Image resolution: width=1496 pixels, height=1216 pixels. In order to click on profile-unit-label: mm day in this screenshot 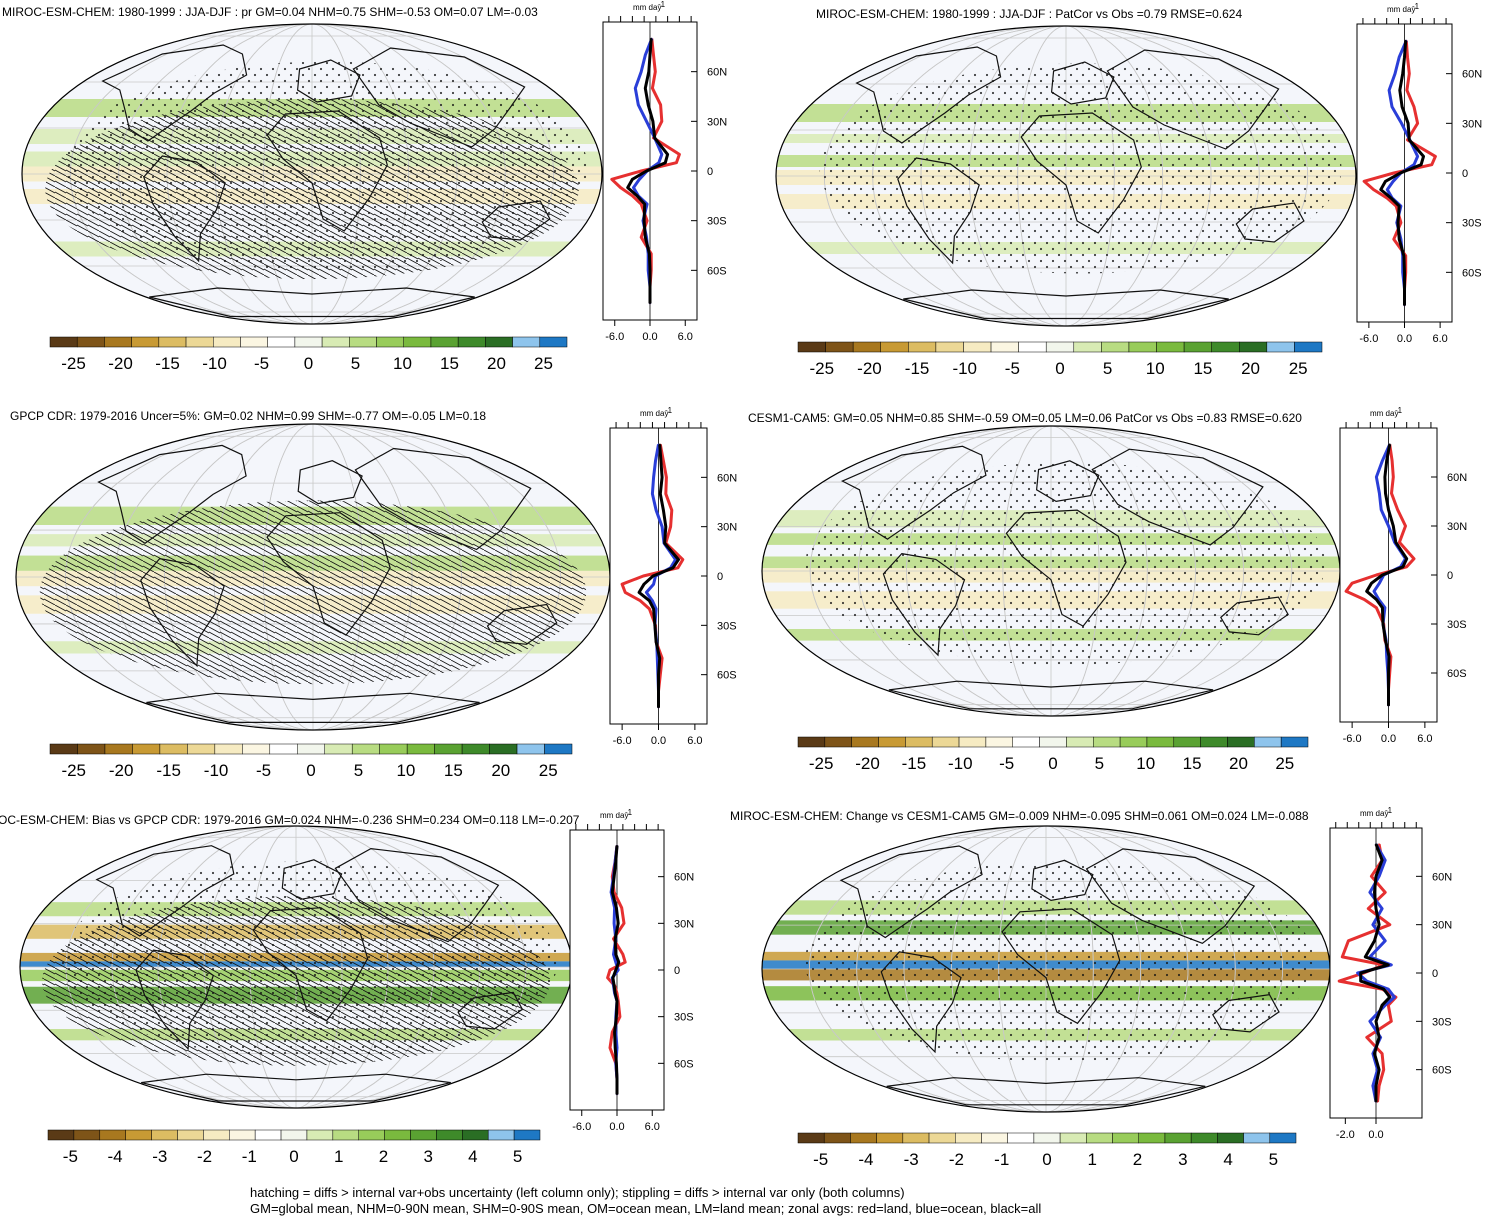, I will do `click(1374, 813)`.